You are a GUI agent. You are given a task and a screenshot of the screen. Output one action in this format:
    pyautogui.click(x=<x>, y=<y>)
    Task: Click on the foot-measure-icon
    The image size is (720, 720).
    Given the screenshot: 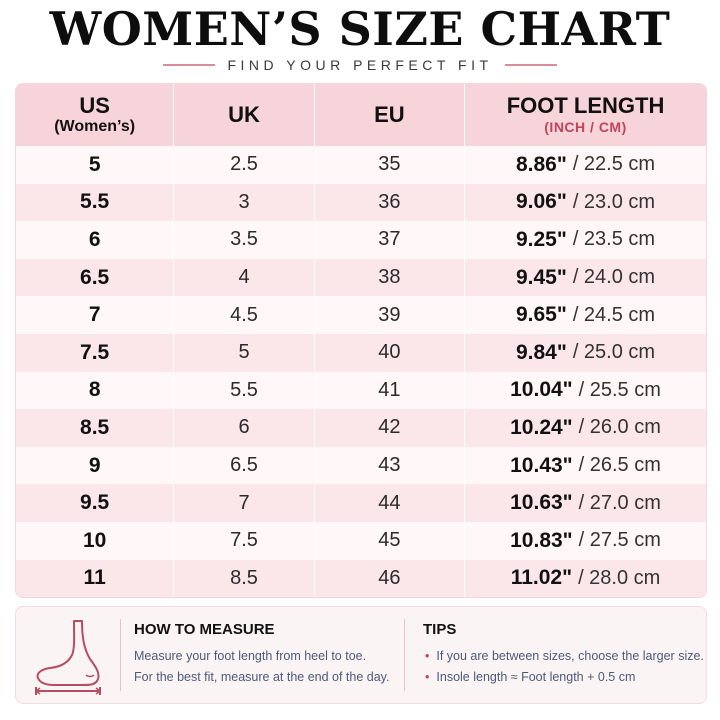 What is the action you would take?
    pyautogui.click(x=68, y=657)
    